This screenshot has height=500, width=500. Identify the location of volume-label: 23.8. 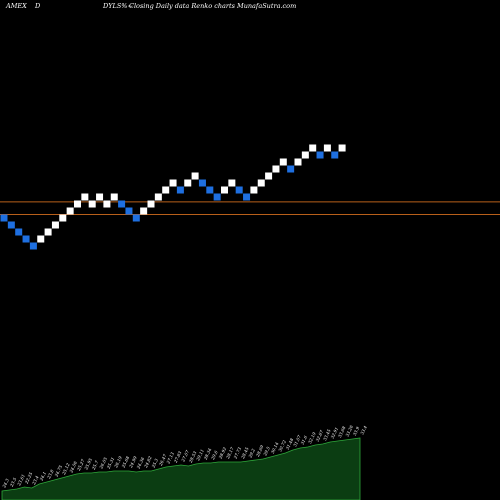
(50, 475).